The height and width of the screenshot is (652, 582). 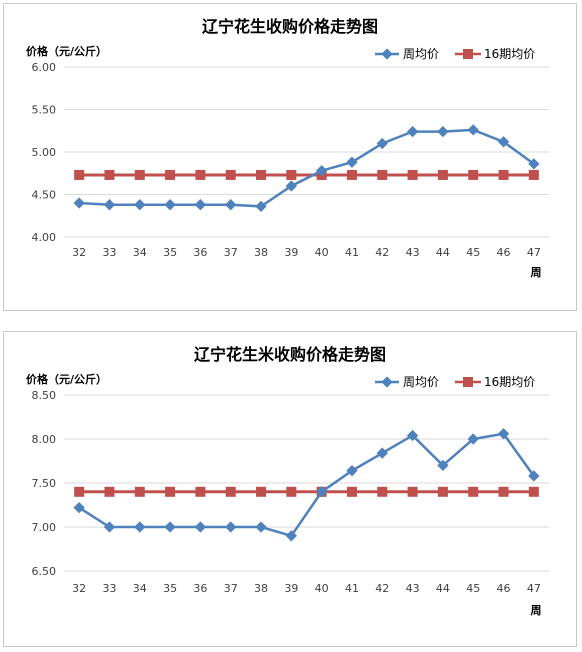 What do you see at coordinates (44, 395) in the screenshot?
I see `y-tick-label: 8.50` at bounding box center [44, 395].